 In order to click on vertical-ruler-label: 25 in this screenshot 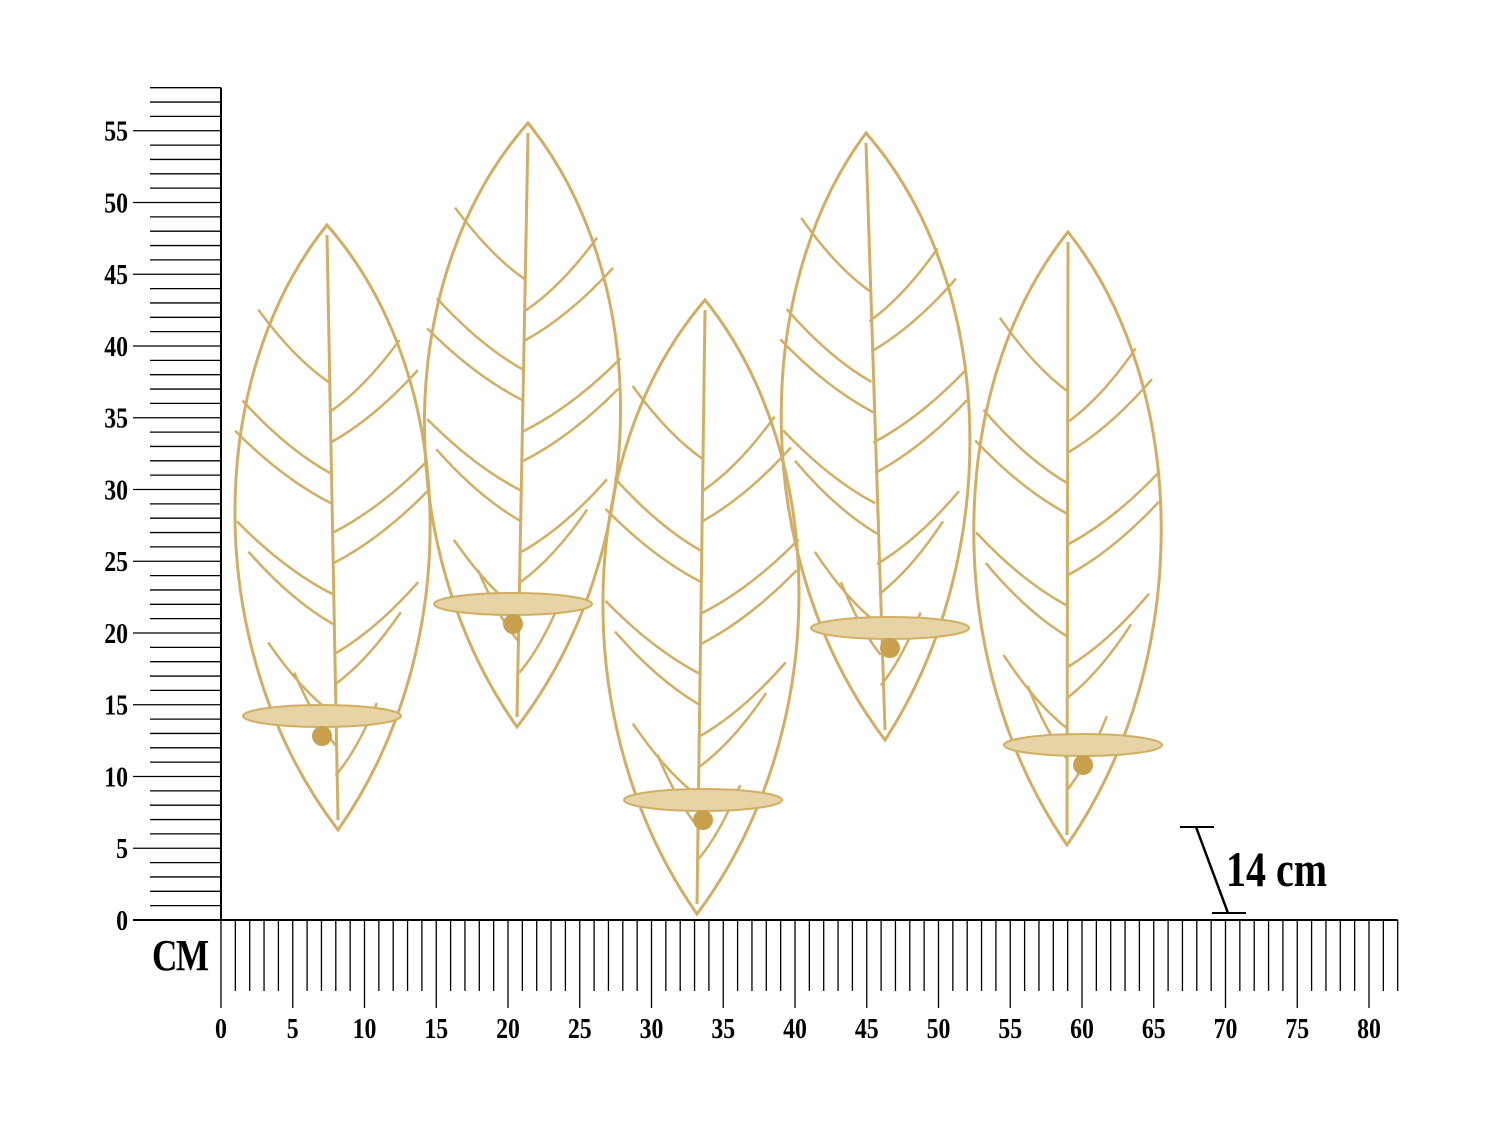, I will do `click(116, 561)`.